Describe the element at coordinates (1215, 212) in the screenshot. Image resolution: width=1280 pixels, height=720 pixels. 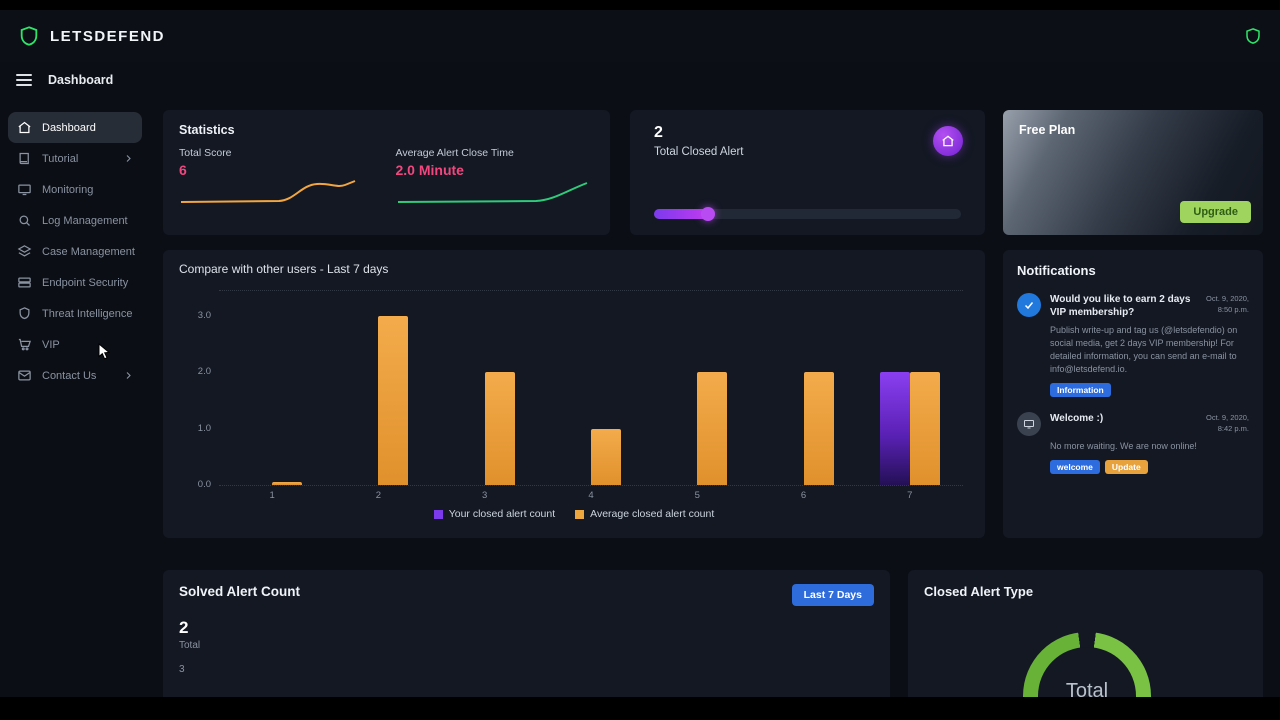
I see `upgrade-button: Upgrade` at that location.